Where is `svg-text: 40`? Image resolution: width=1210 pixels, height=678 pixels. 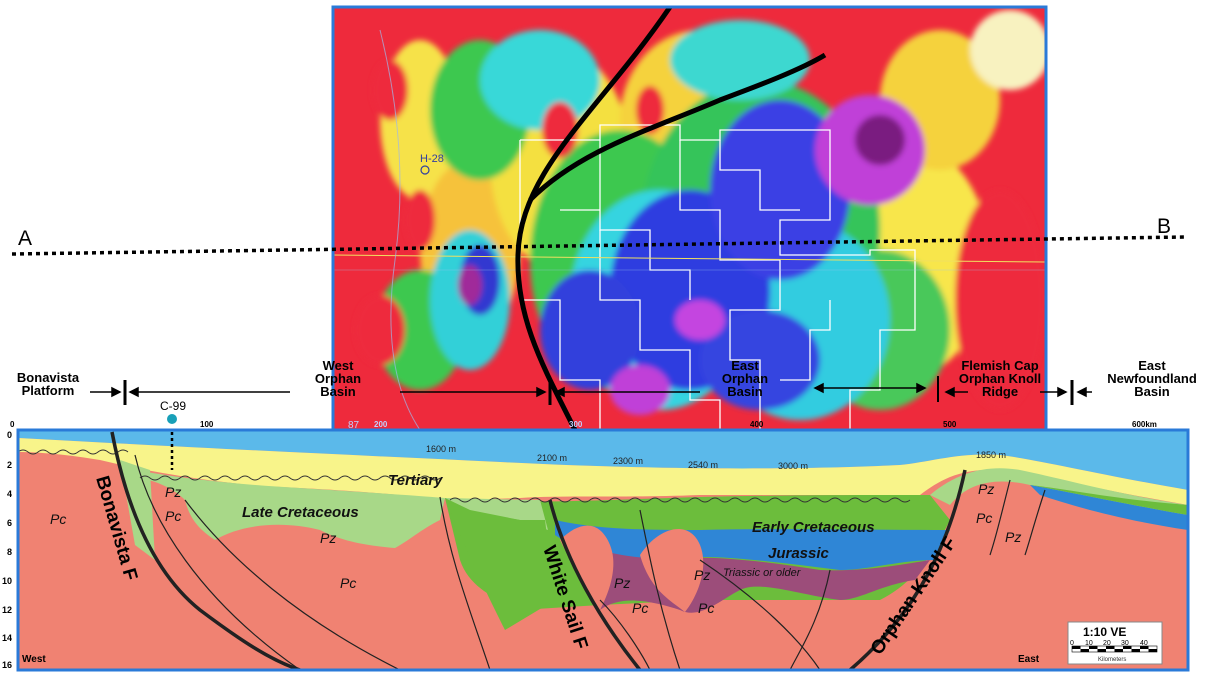 svg-text: 40 is located at coordinates (1144, 643).